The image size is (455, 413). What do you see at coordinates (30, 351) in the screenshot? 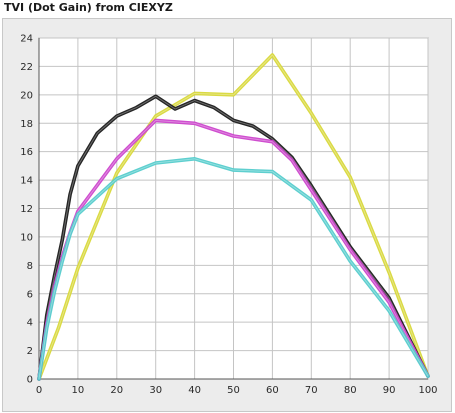
I see `y-tick-label: 2` at bounding box center [30, 351].